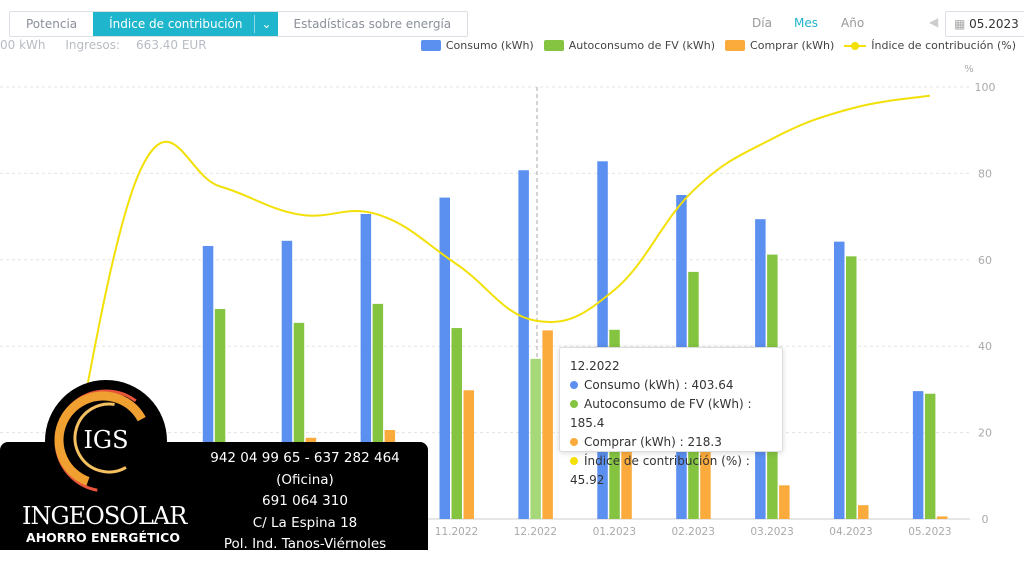 The image size is (1024, 577). I want to click on tab-potencia: Potencia, so click(51, 24).